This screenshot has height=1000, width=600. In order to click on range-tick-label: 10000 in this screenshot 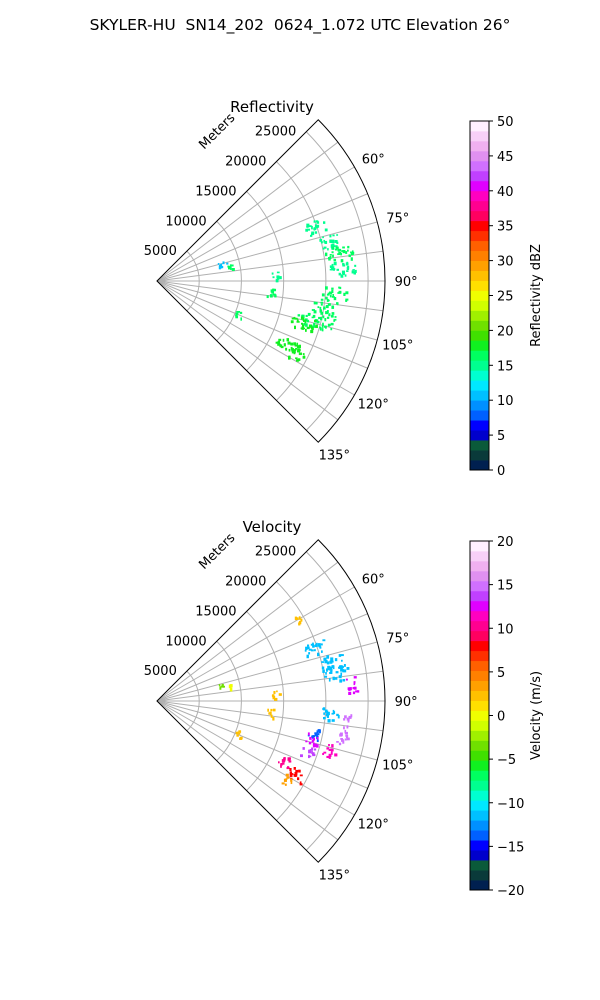, I will do `click(185, 641)`.